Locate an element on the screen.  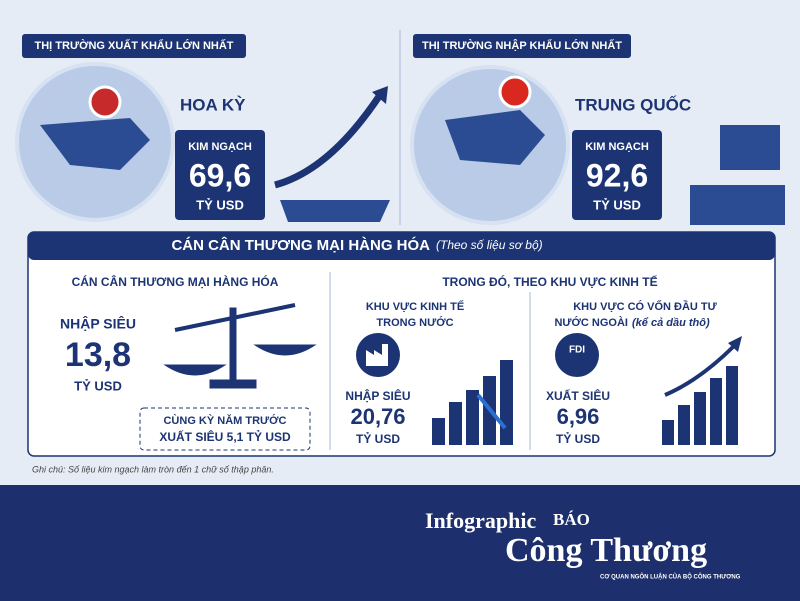
sector-note: (kể cả dầu thô) is located at coordinates (671, 323).